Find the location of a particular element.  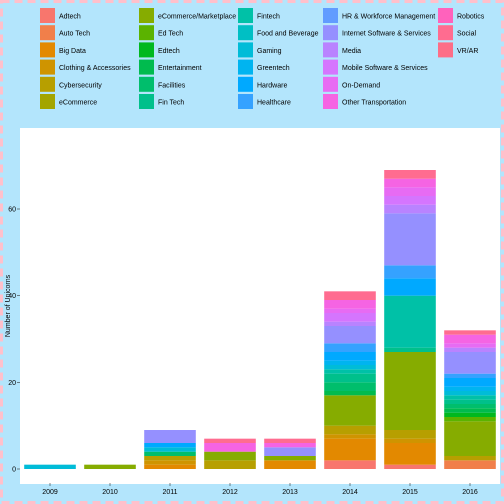

legend-label: Social is located at coordinates (467, 34).